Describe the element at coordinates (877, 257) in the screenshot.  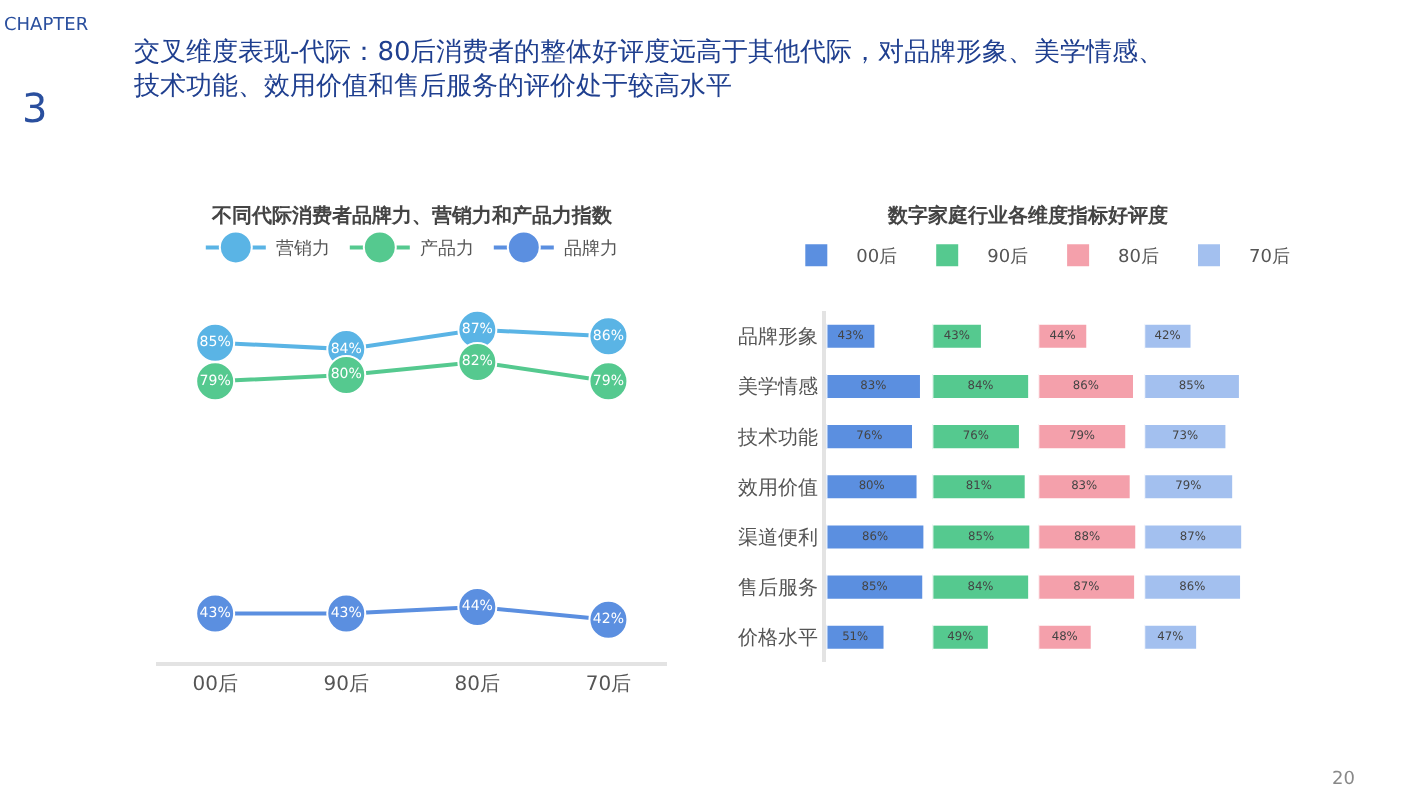
I see `legend-label: 00后` at that location.